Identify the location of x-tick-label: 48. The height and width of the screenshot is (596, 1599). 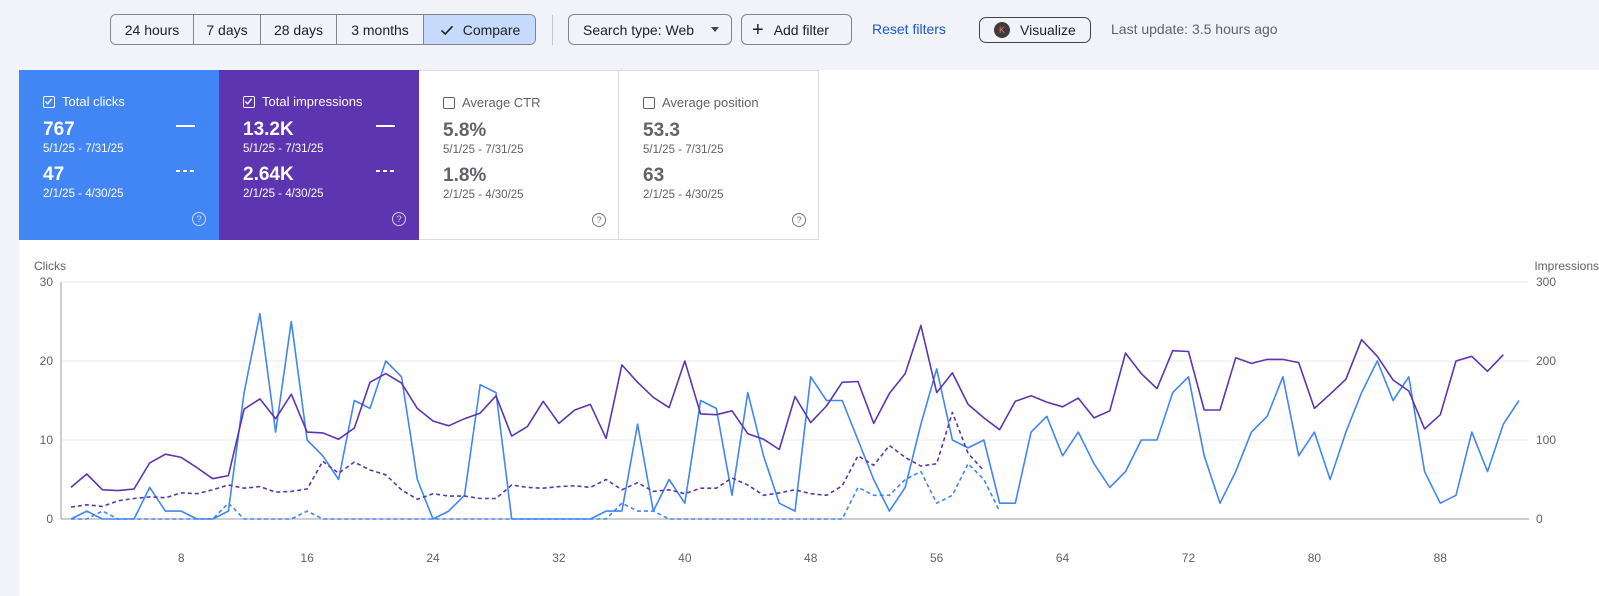
(811, 558).